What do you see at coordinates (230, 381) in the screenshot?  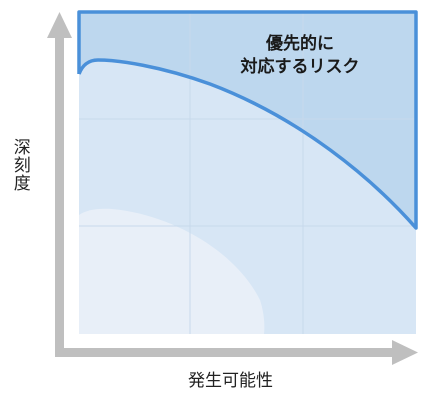 I see `x-axis-label: 発生可能性` at bounding box center [230, 381].